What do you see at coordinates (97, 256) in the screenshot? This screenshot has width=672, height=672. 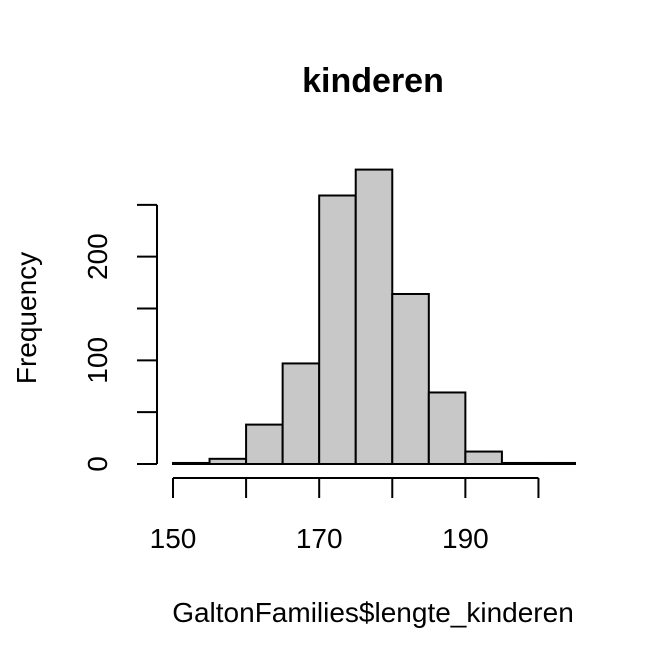 I see `y-tick-label-200: 200` at bounding box center [97, 256].